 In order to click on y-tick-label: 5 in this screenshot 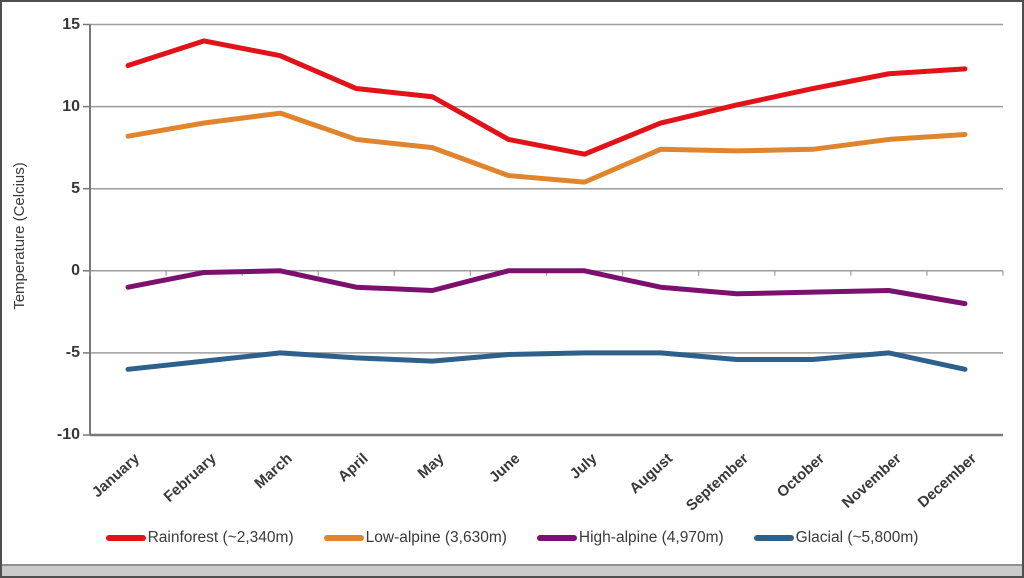, I will do `click(75, 188)`.